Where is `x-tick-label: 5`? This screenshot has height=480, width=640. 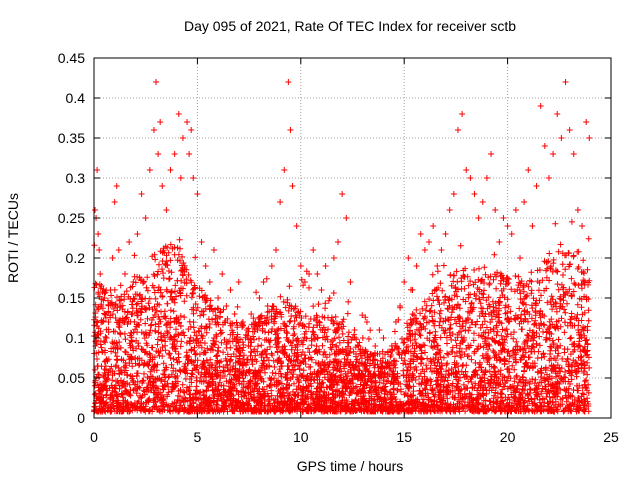
x-tick-label: 5 is located at coordinates (198, 437).